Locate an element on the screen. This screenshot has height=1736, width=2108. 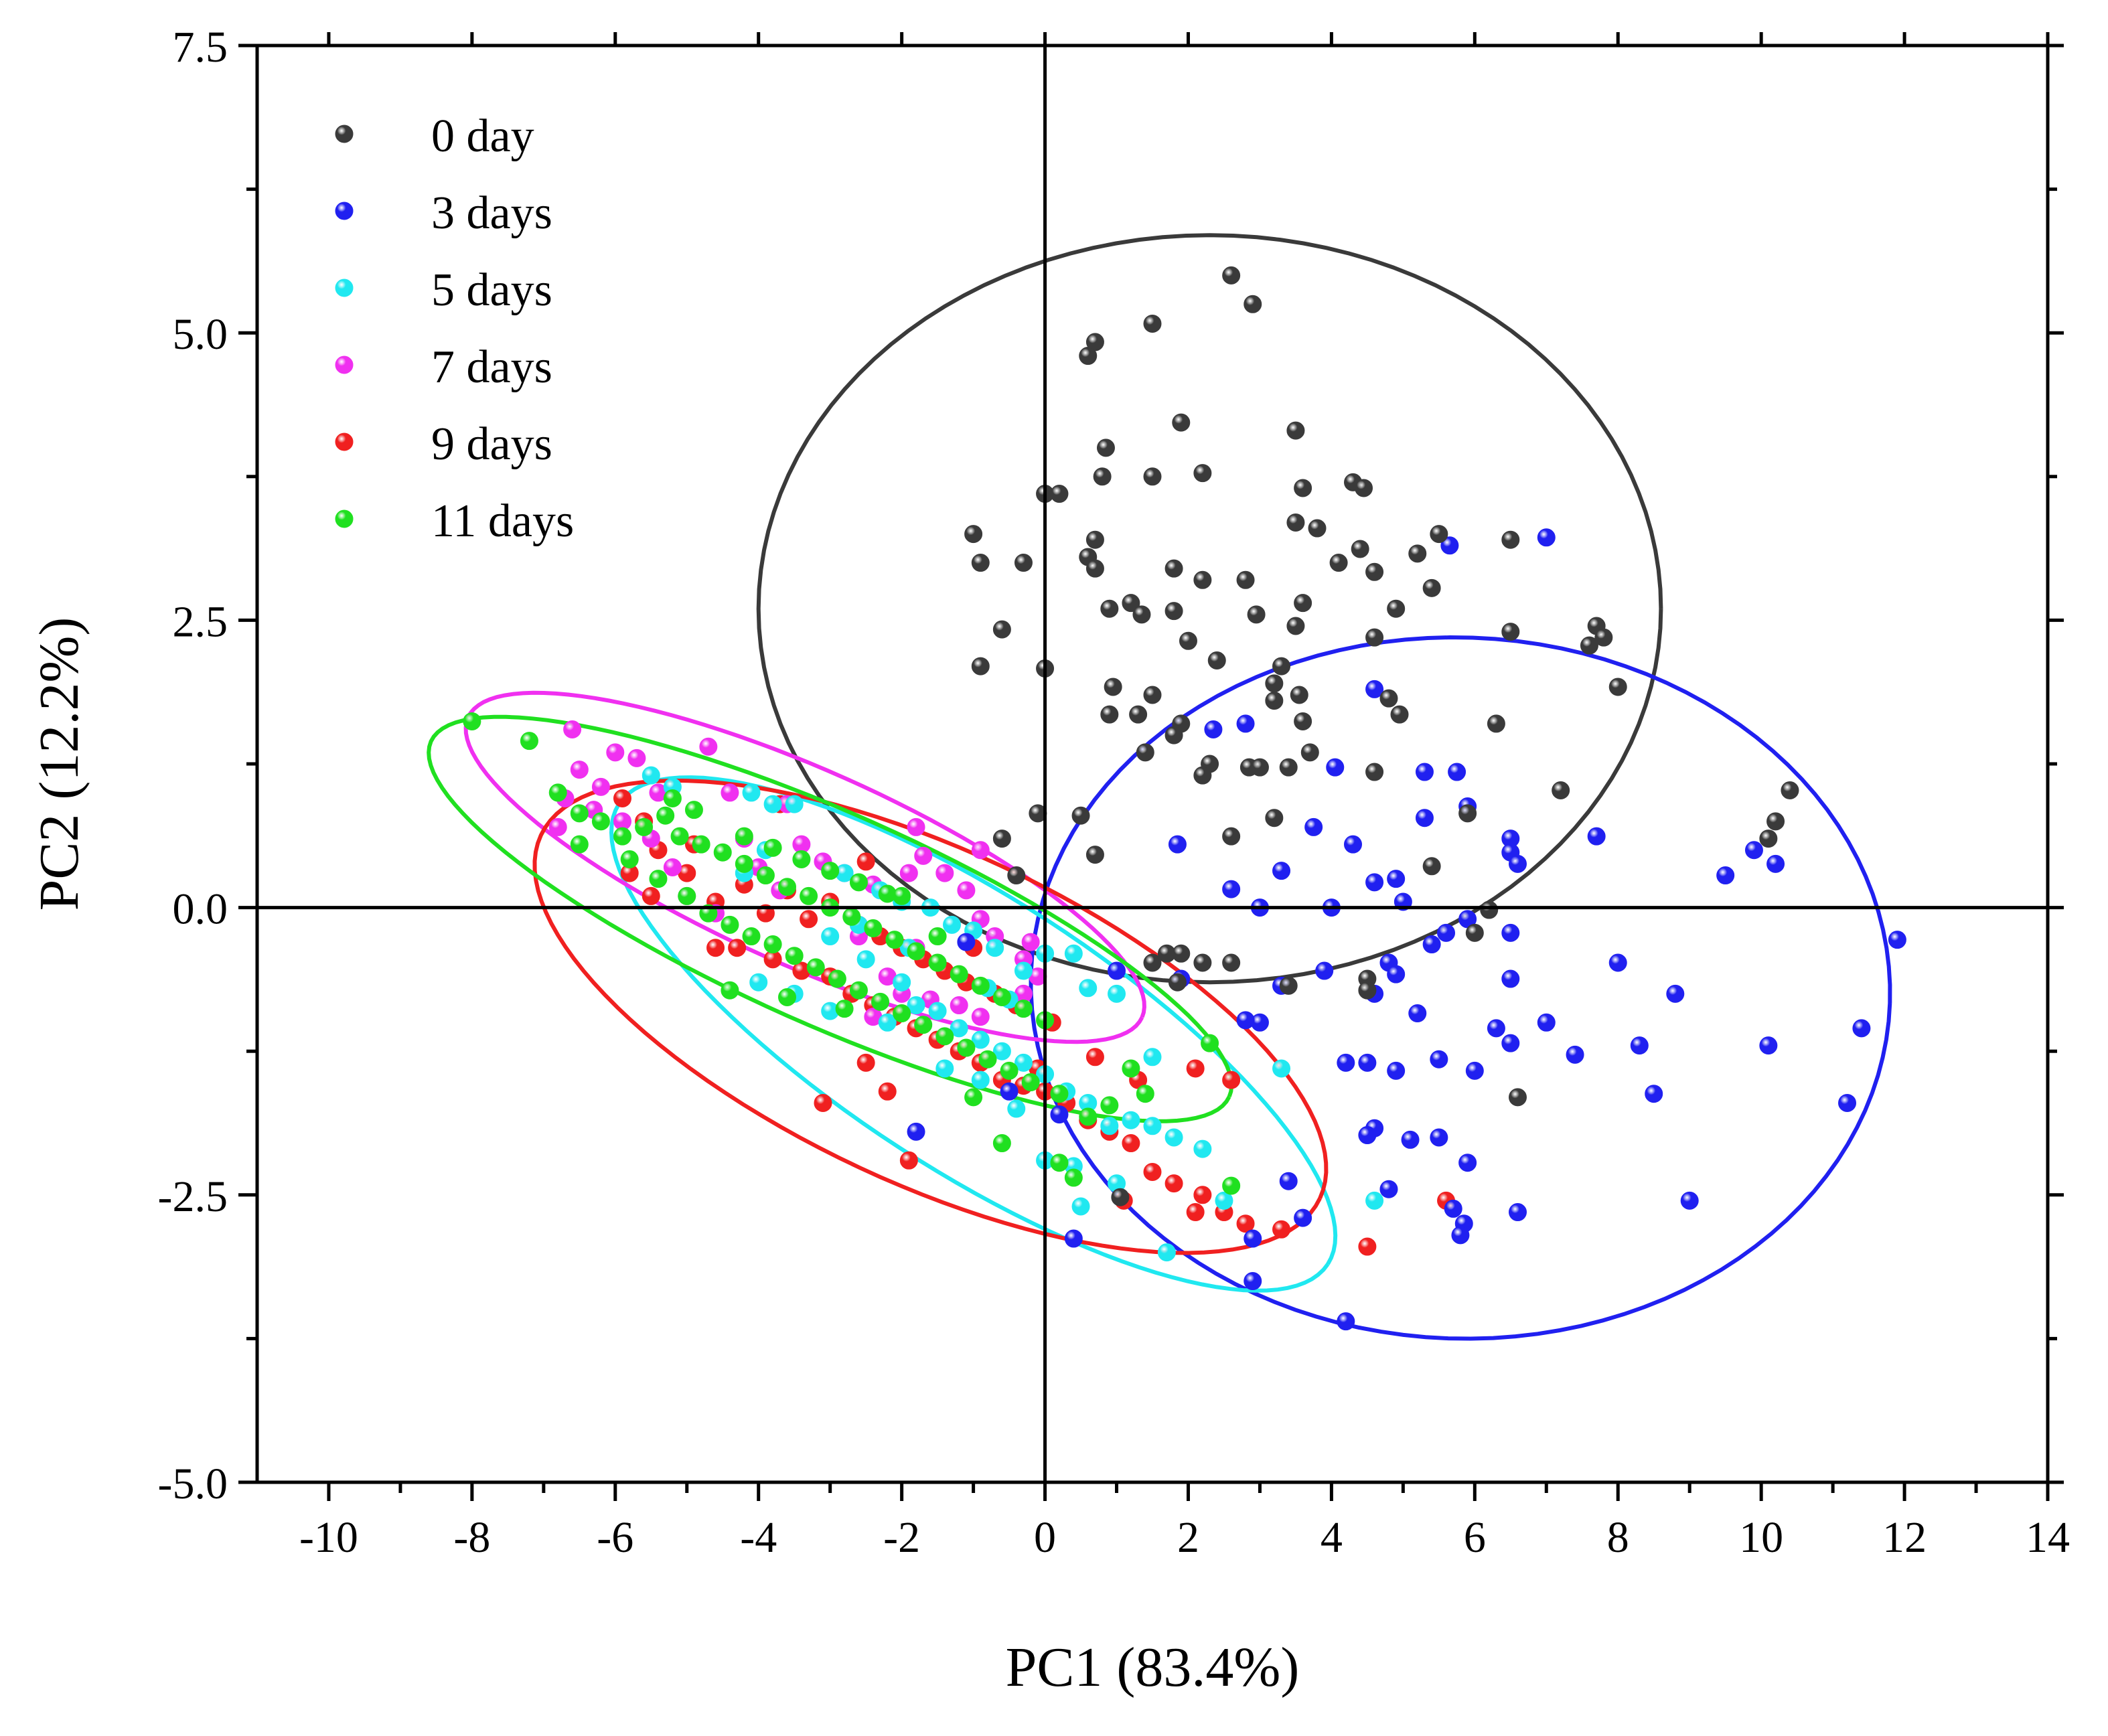
y-tick-label: 5.0 is located at coordinates (201, 334).